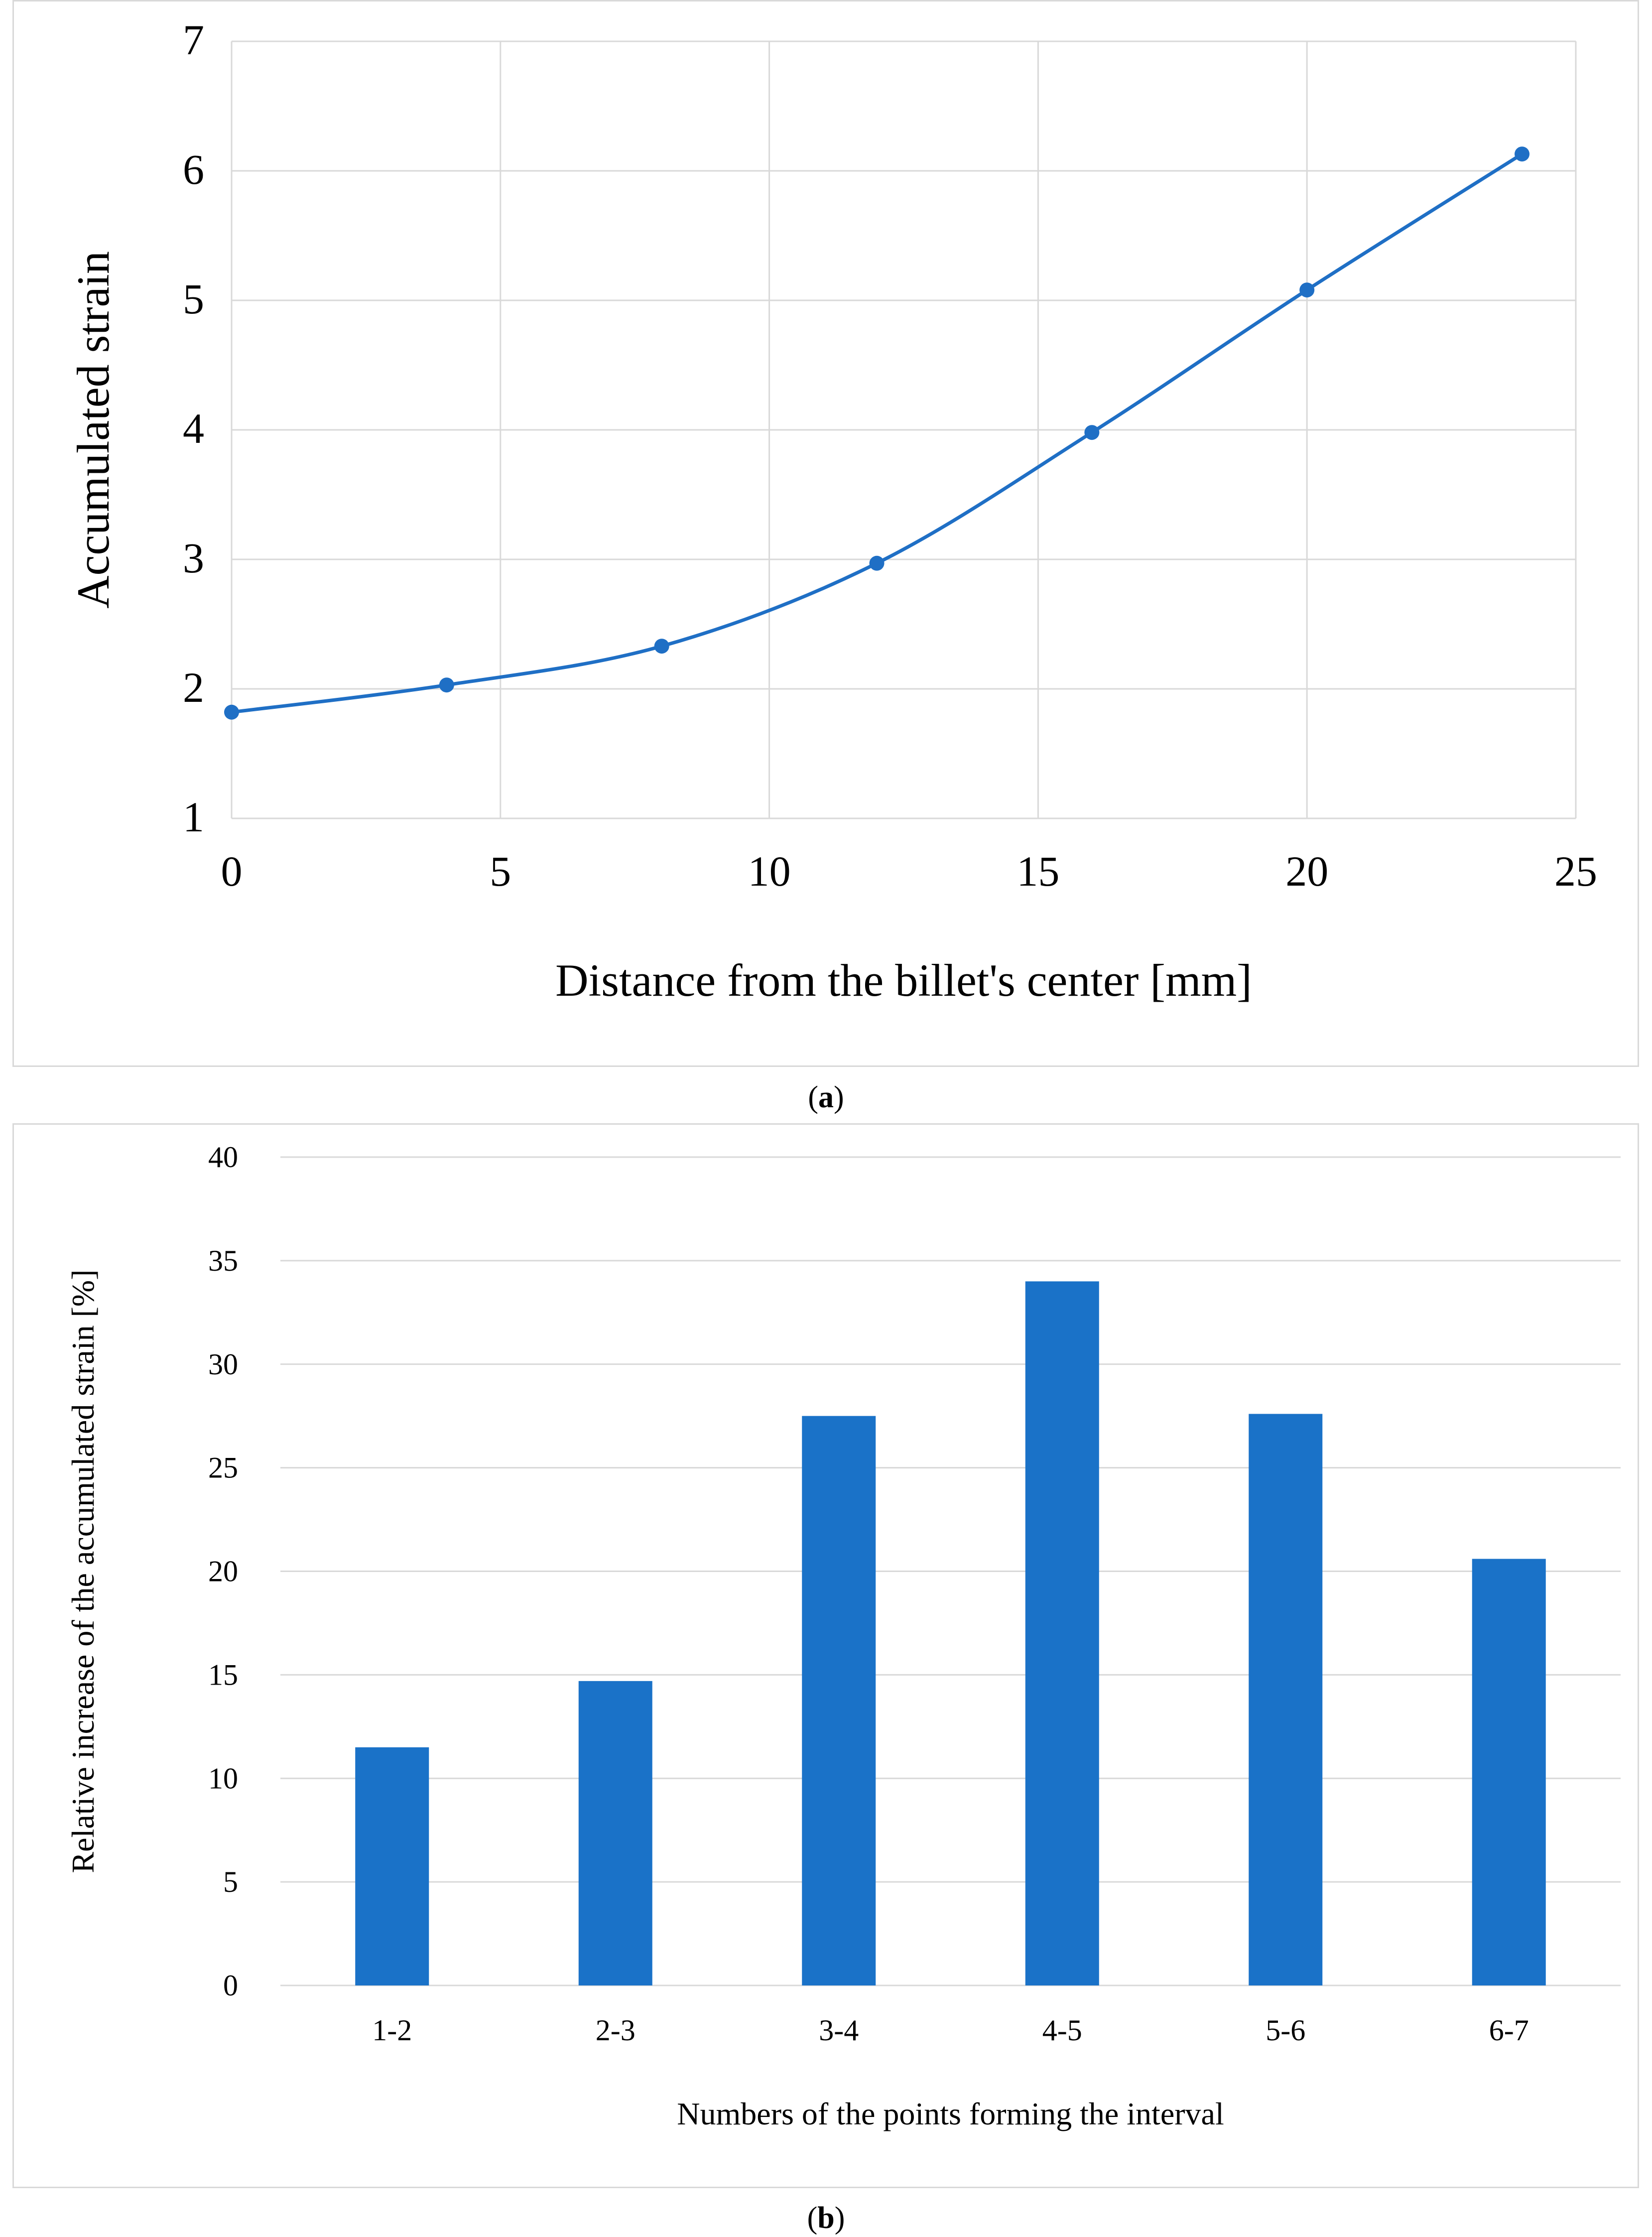 This screenshot has height=2237, width=1652. What do you see at coordinates (615, 2031) in the screenshot?
I see `x-tick-label: 2-3` at bounding box center [615, 2031].